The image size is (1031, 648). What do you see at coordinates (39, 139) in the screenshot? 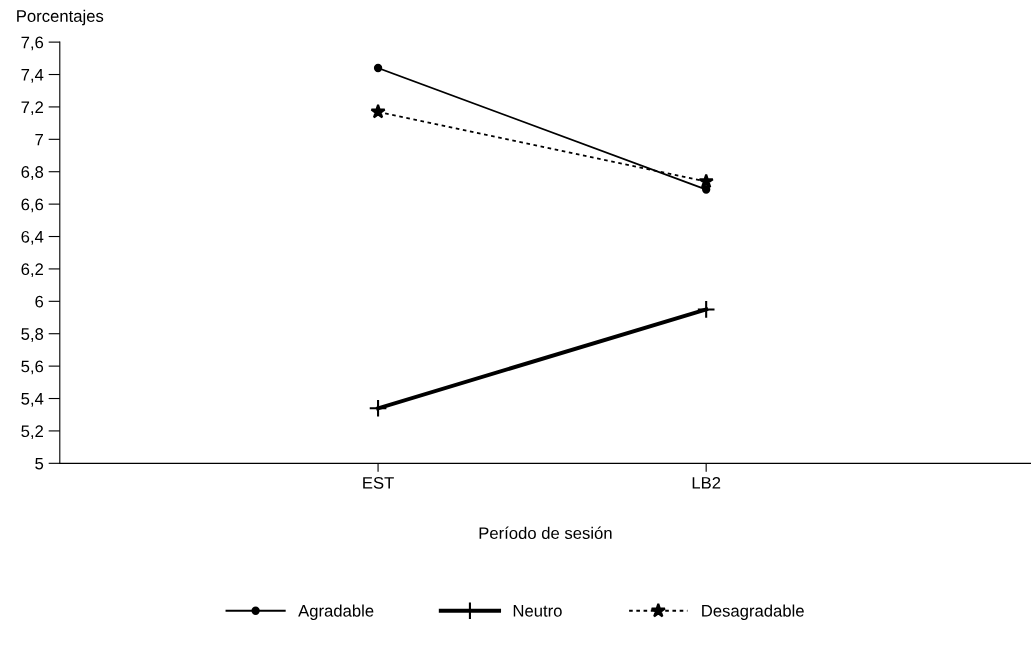
I see `y-tick-label: 7` at bounding box center [39, 139].